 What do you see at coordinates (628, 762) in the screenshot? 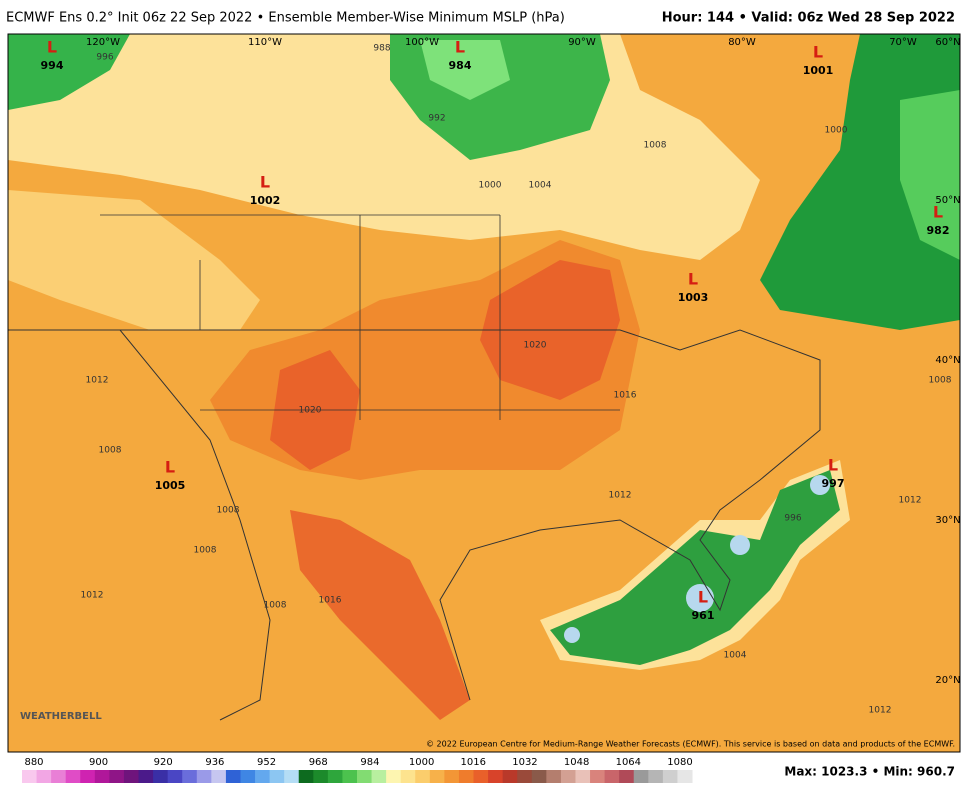
I see `colorbar-label: 1064` at bounding box center [628, 762].